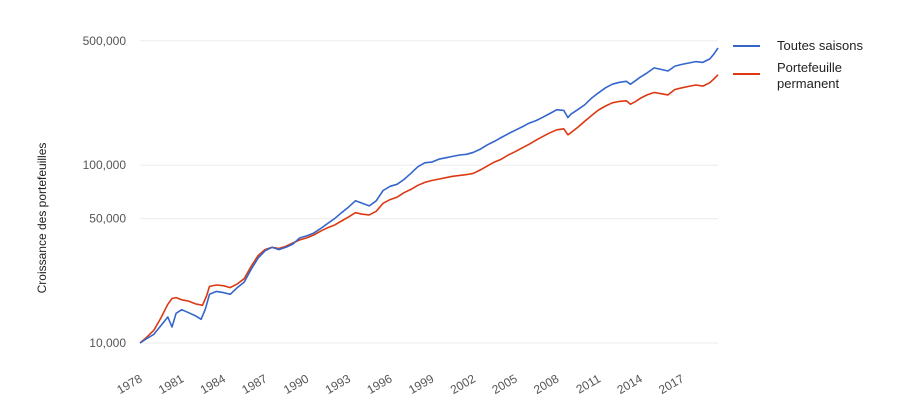 The height and width of the screenshot is (411, 900). I want to click on x-tick-label: 1990, so click(296, 384).